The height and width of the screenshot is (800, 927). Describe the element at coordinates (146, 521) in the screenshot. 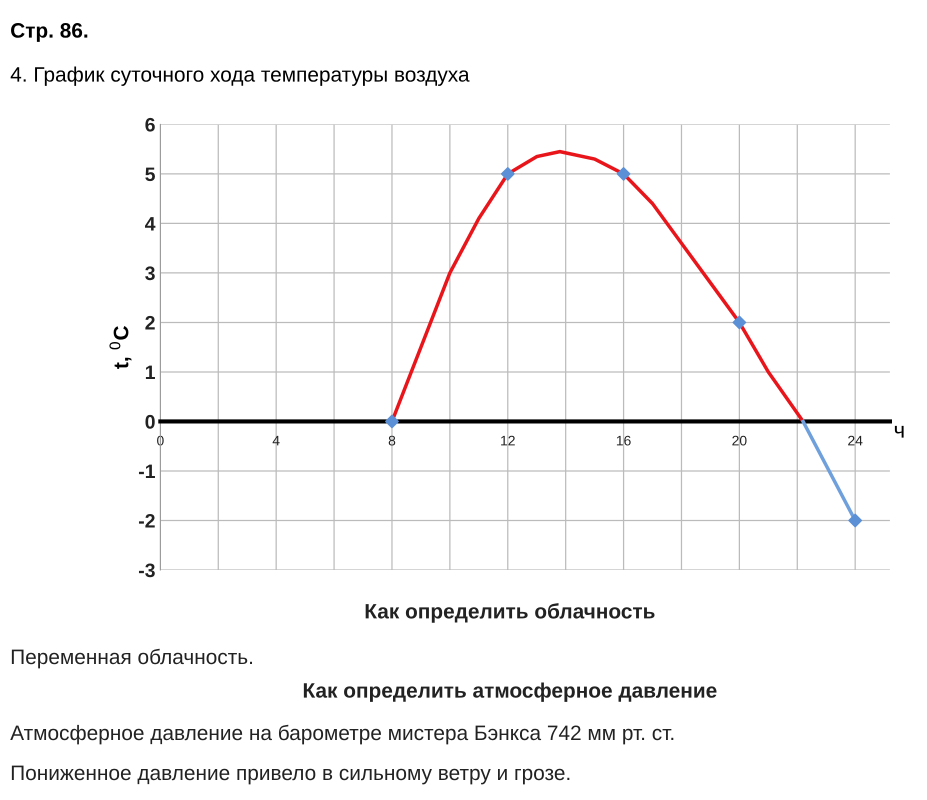

I see `y-tick-label: -2` at that location.